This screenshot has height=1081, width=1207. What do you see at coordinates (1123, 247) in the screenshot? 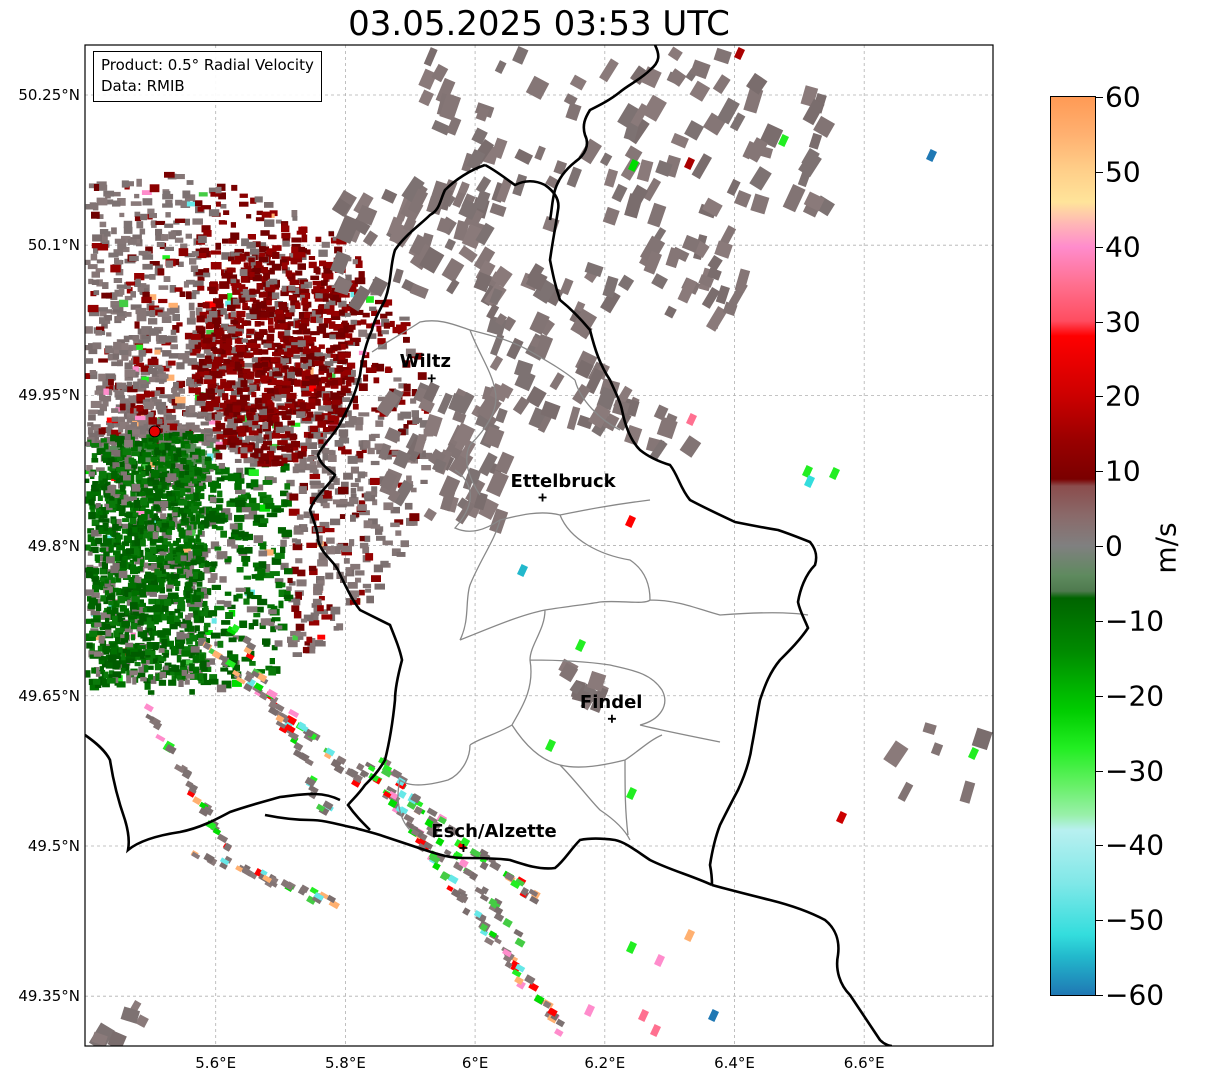
I see `colorbar-tick-label: 40` at bounding box center [1123, 247].